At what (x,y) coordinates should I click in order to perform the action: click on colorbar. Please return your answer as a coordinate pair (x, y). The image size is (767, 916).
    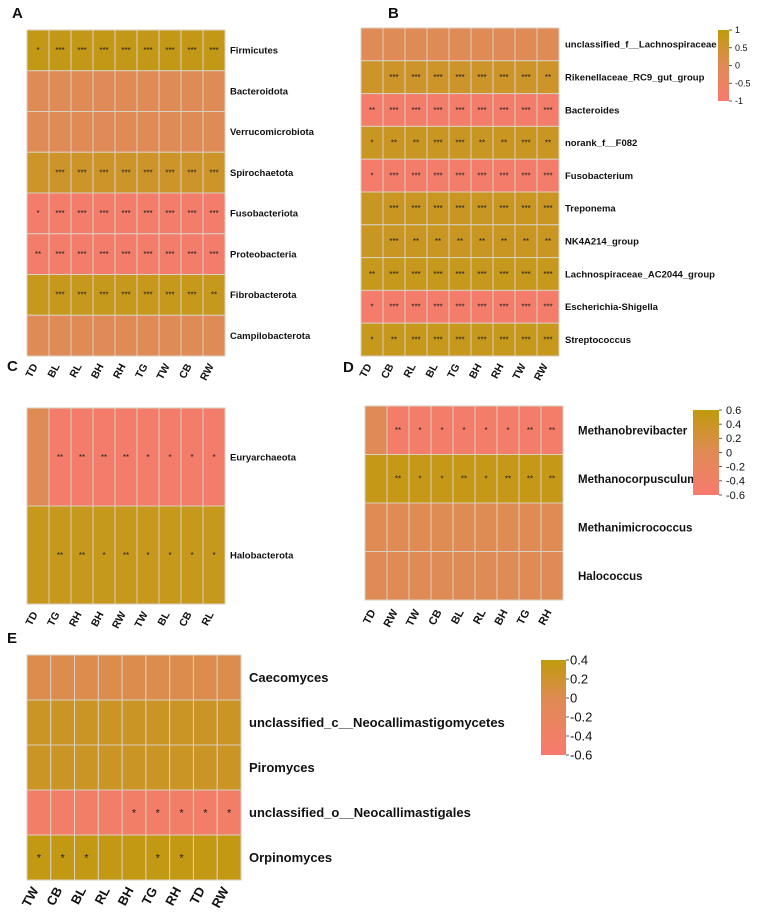
    Looking at the image, I should click on (706, 452).